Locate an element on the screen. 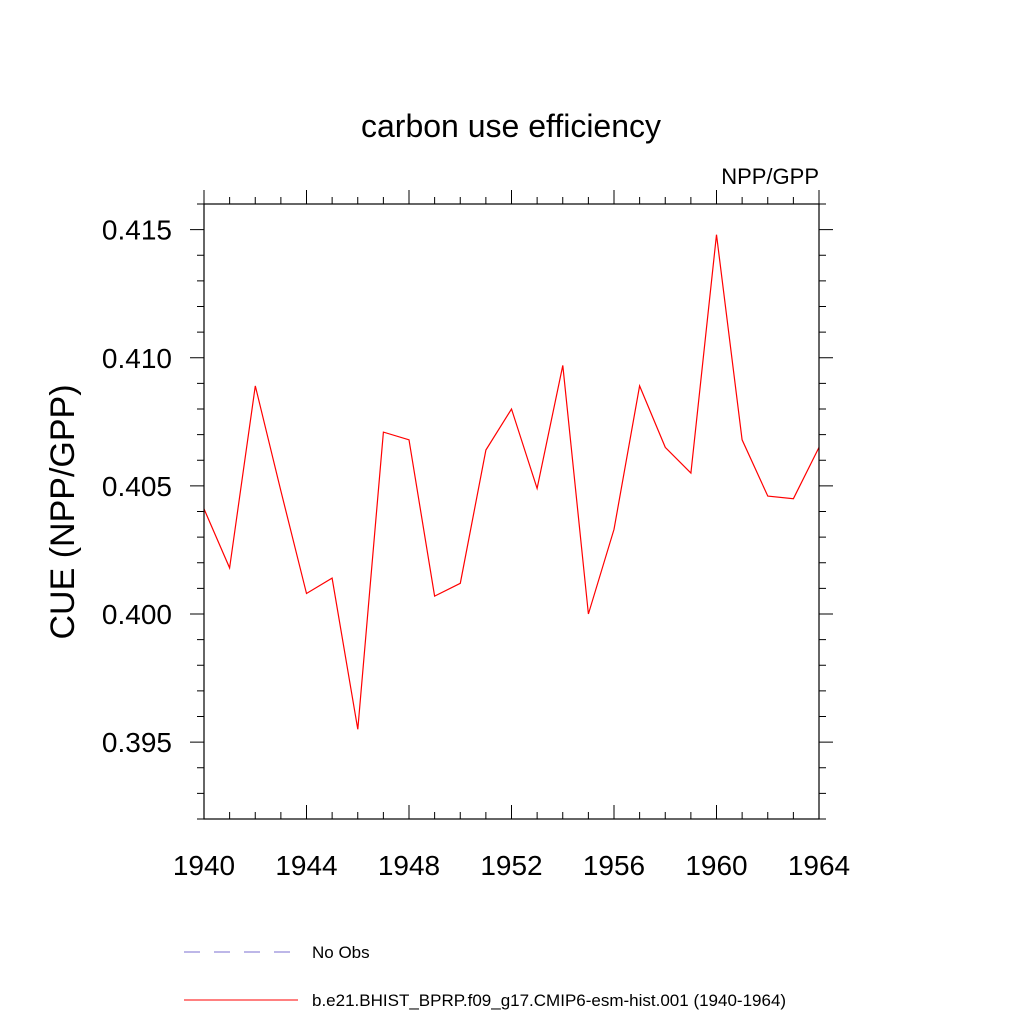 The height and width of the screenshot is (1024, 1024). x-tick-labels: 1940 1944 1948 1952 1956 1960 1964 is located at coordinates (511, 865).